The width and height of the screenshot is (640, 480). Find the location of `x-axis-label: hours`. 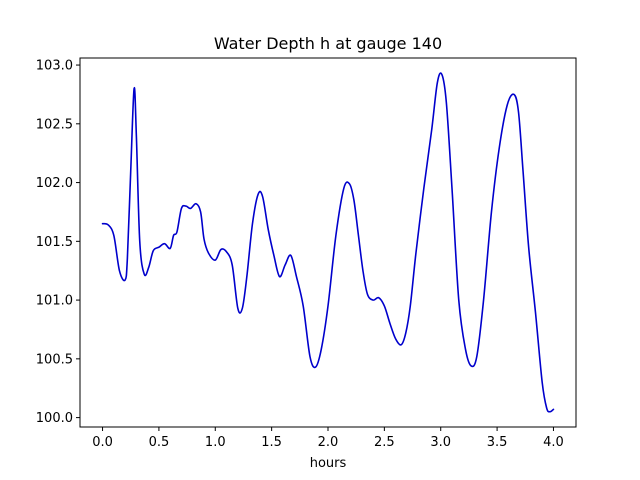

x-axis-label: hours is located at coordinates (328, 463).